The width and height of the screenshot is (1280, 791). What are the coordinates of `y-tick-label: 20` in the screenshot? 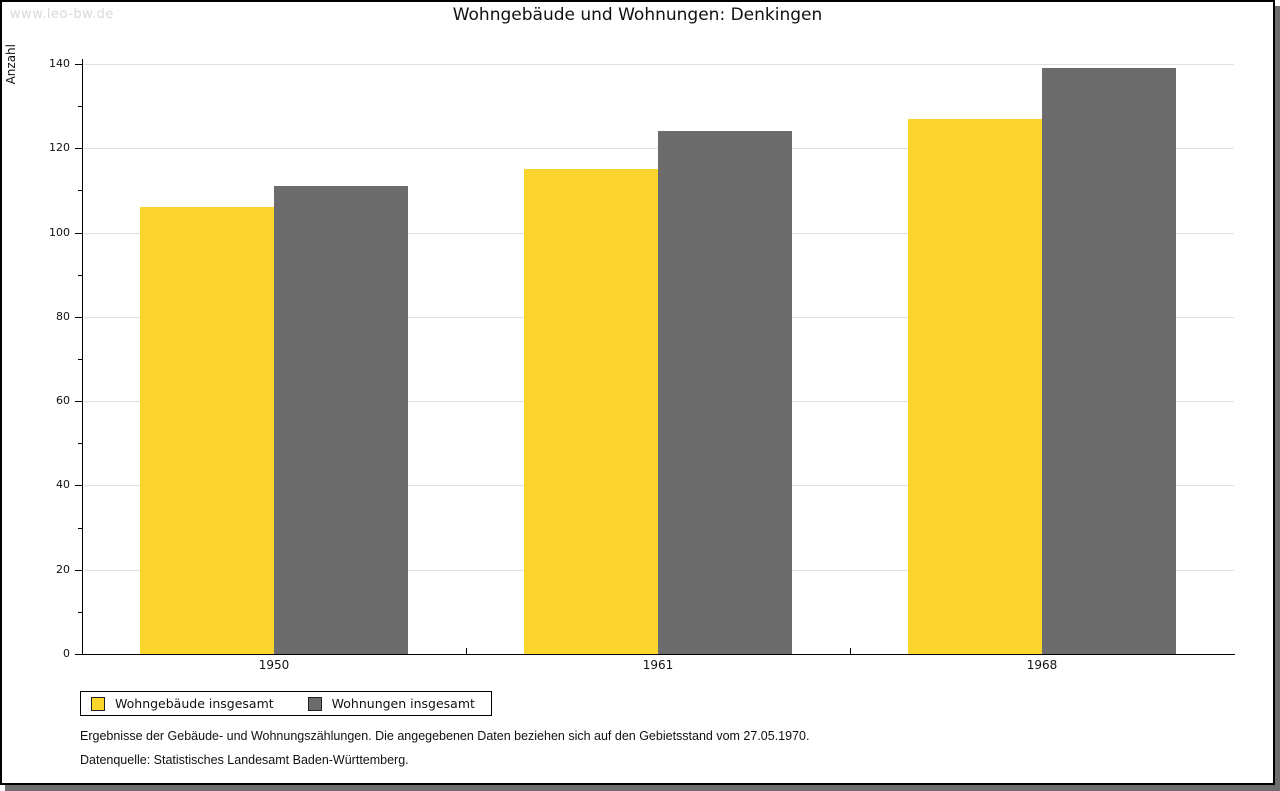 It's located at (63, 569).